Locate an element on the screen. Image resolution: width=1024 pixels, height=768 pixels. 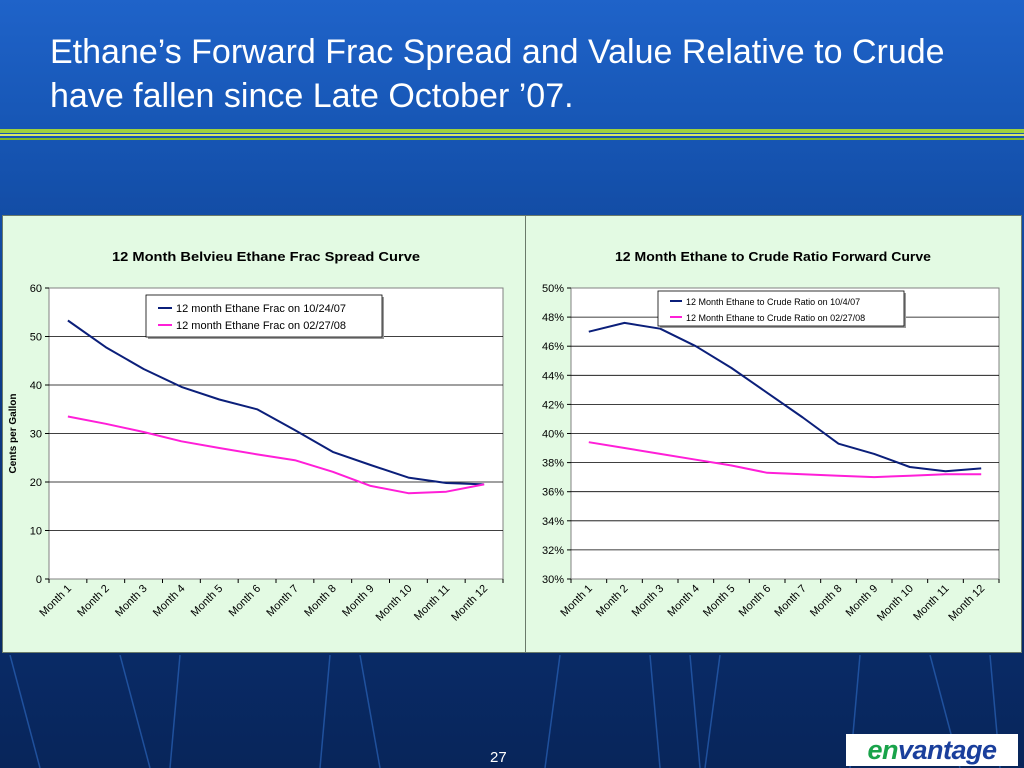
y-tick-label: 30 is located at coordinates (36, 435).